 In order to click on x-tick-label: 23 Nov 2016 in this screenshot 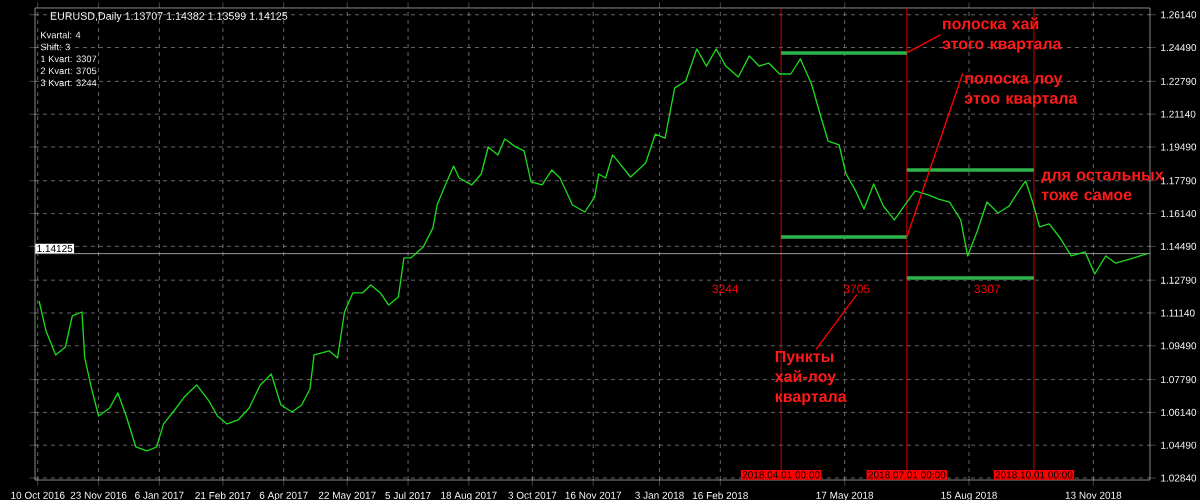, I will do `click(98, 495)`.